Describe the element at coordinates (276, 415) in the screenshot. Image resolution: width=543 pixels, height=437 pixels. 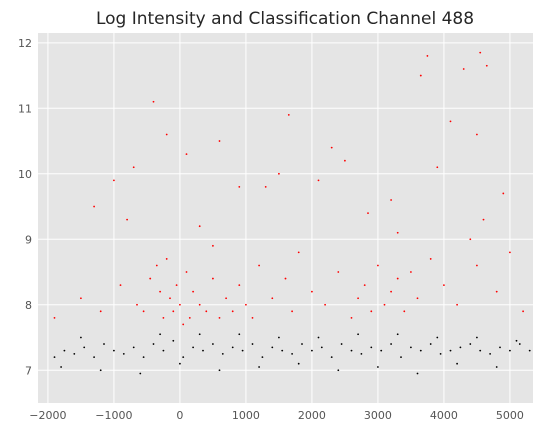
I see `x-axis-ticks: −2000 −1000 0 1000 2000 3000 4000 5000` at that location.